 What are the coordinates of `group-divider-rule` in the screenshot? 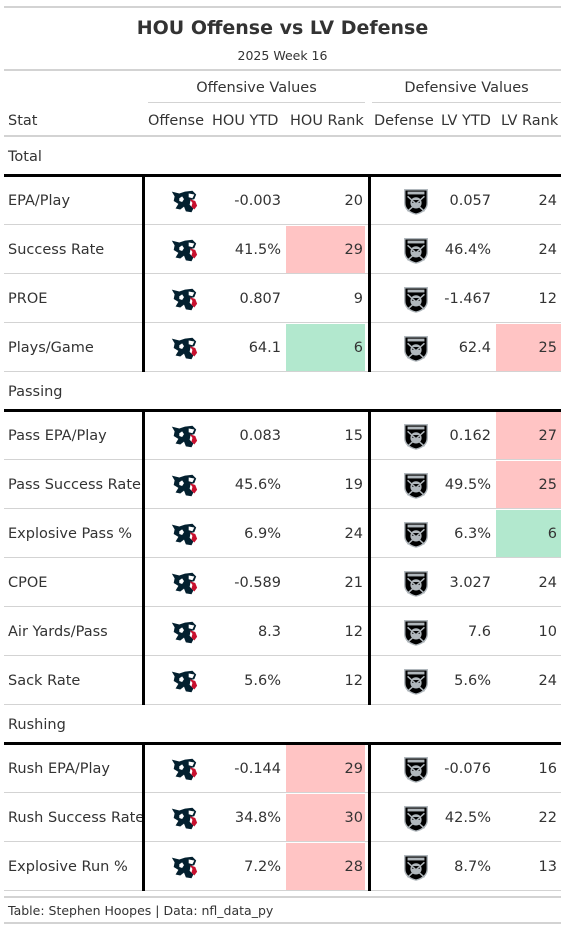 It's located at (282, 743).